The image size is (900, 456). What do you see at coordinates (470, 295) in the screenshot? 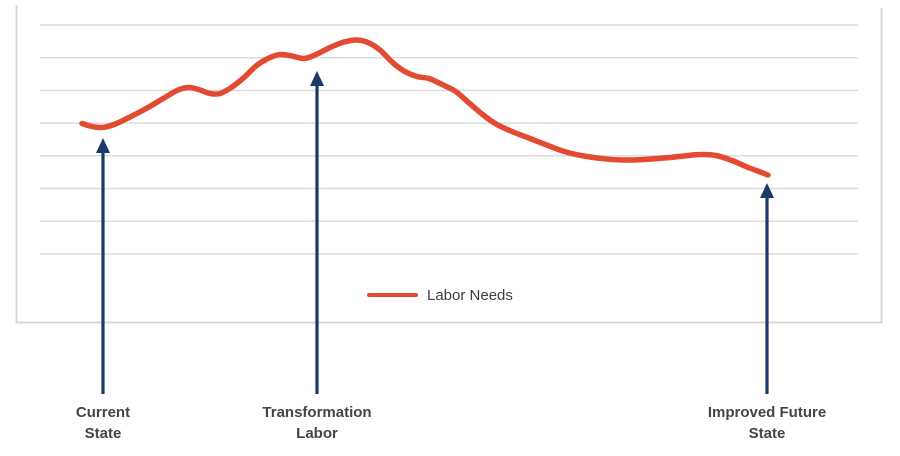
I see `legend-label: Labor Needs` at bounding box center [470, 295].